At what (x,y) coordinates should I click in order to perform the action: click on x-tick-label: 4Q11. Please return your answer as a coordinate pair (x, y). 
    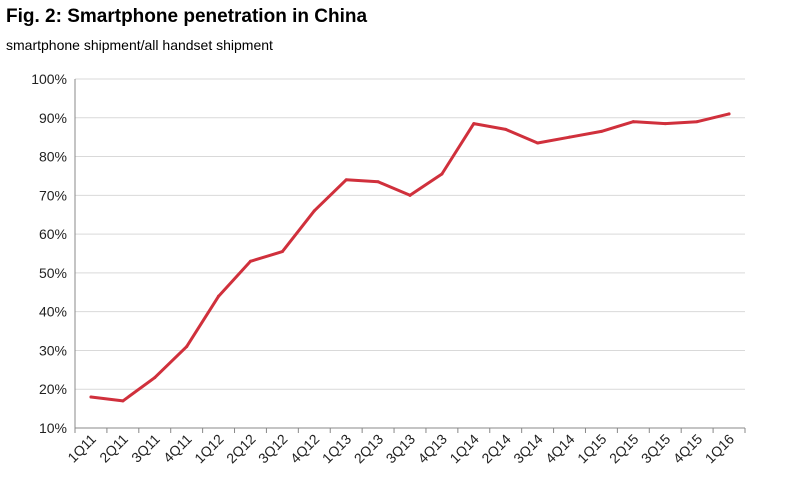
    Looking at the image, I should click on (177, 448).